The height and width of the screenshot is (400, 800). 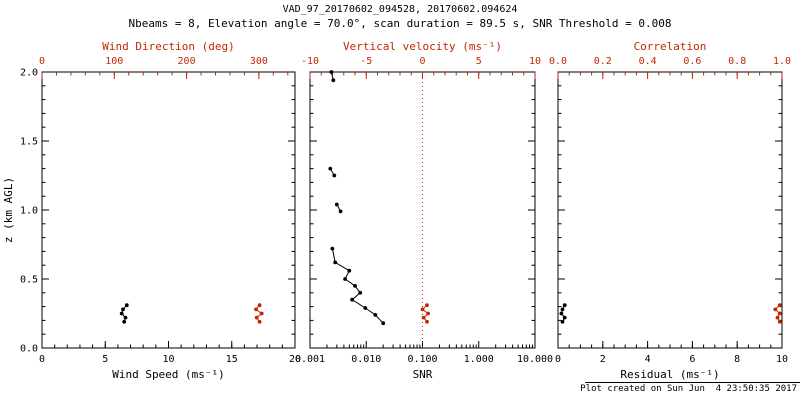 I want to click on svg-text: -5, so click(x=366, y=61).